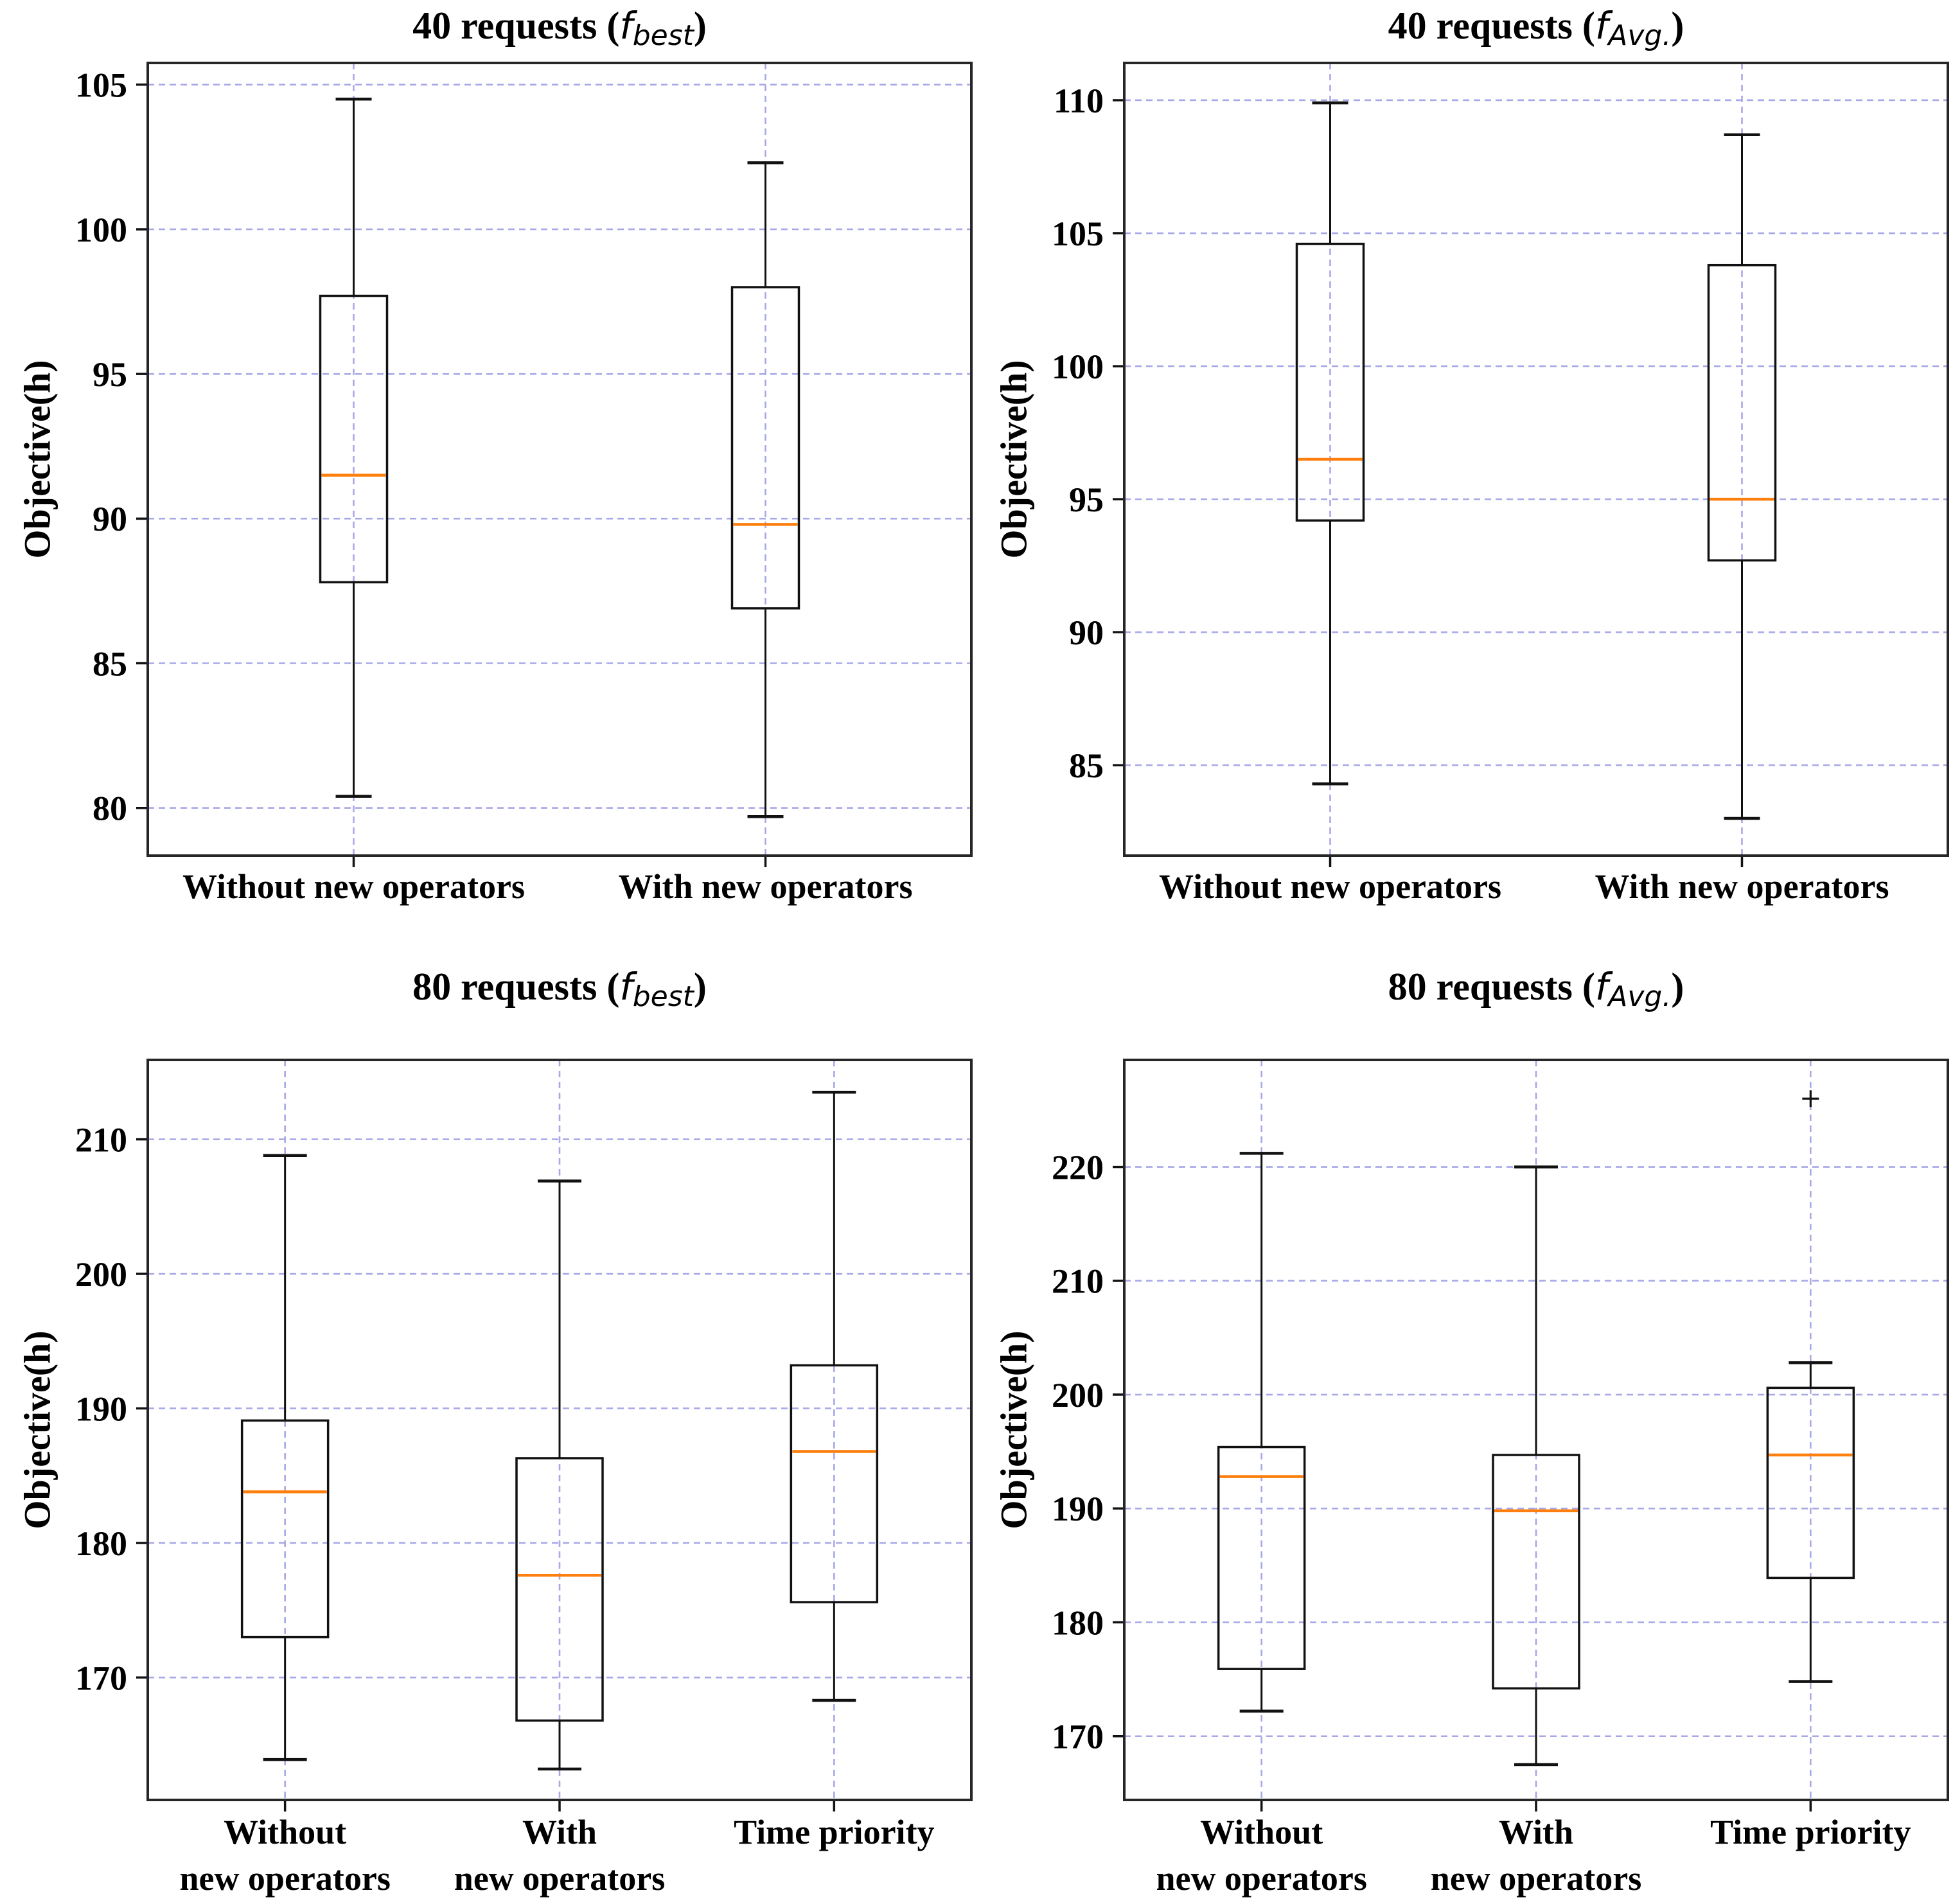  What do you see at coordinates (110, 808) in the screenshot?
I see `y-tick-label: 80` at bounding box center [110, 808].